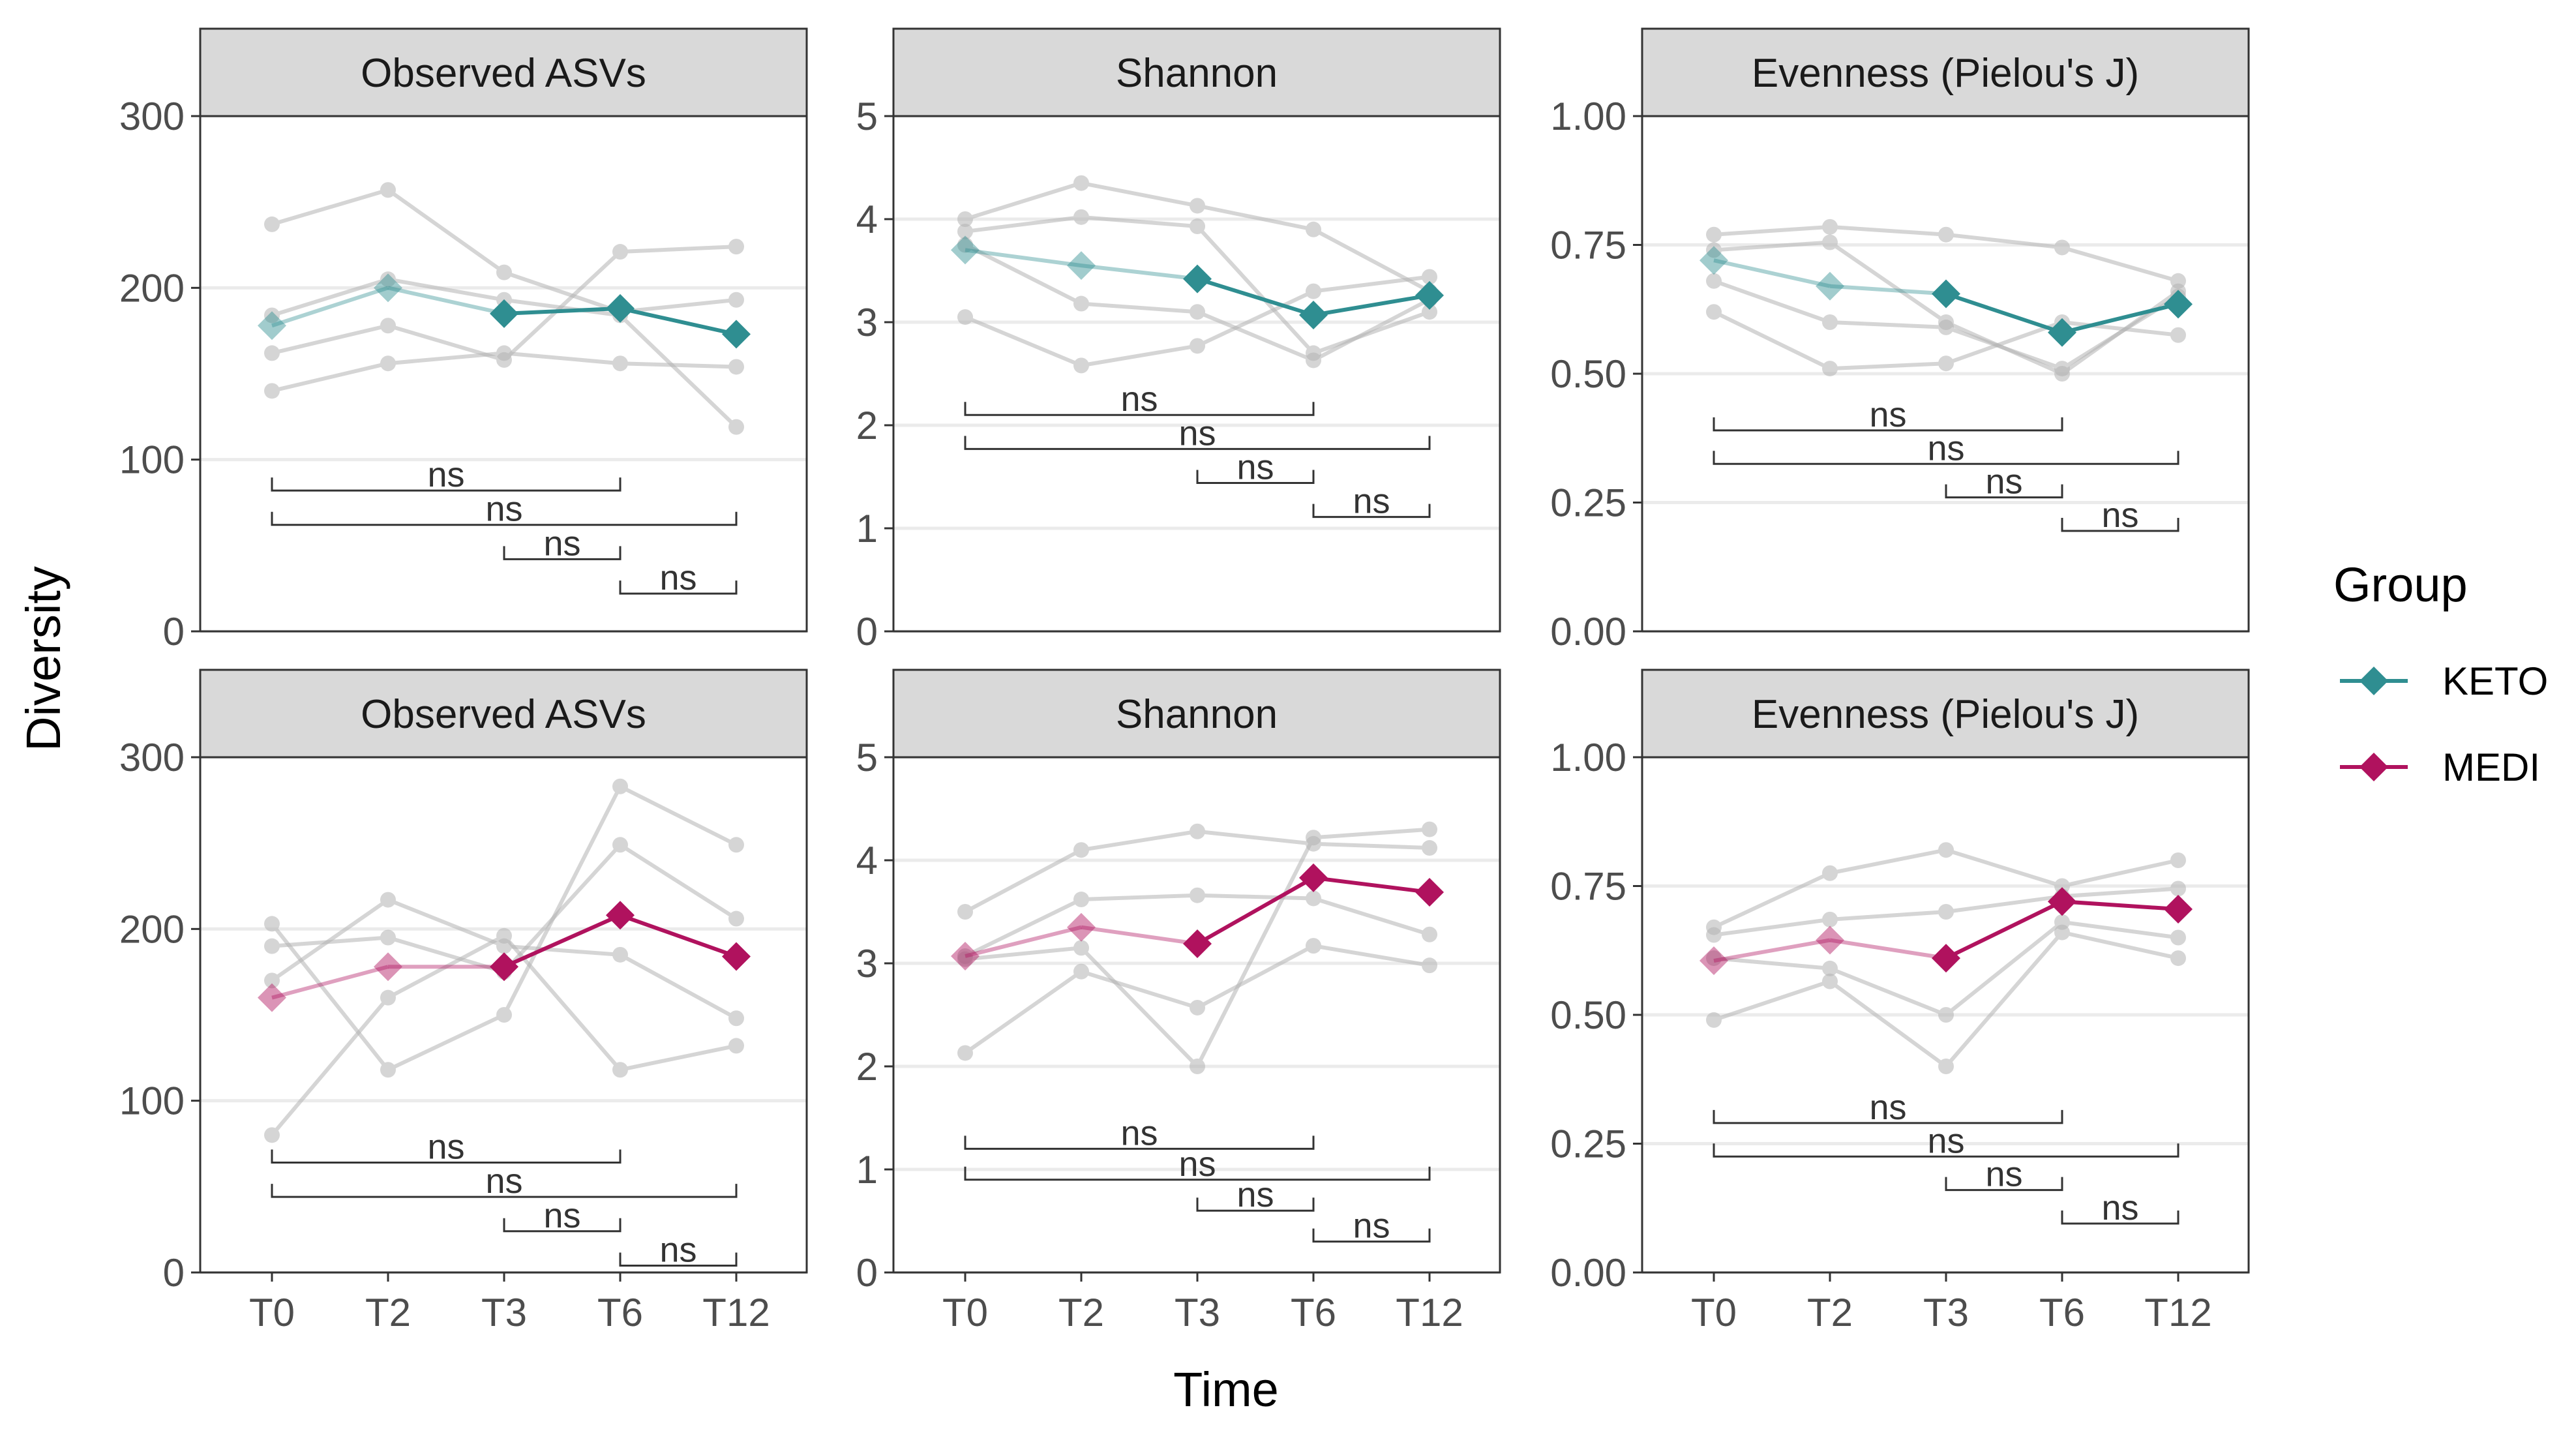  I want to click on y-tick-label: 300, so click(152, 117).